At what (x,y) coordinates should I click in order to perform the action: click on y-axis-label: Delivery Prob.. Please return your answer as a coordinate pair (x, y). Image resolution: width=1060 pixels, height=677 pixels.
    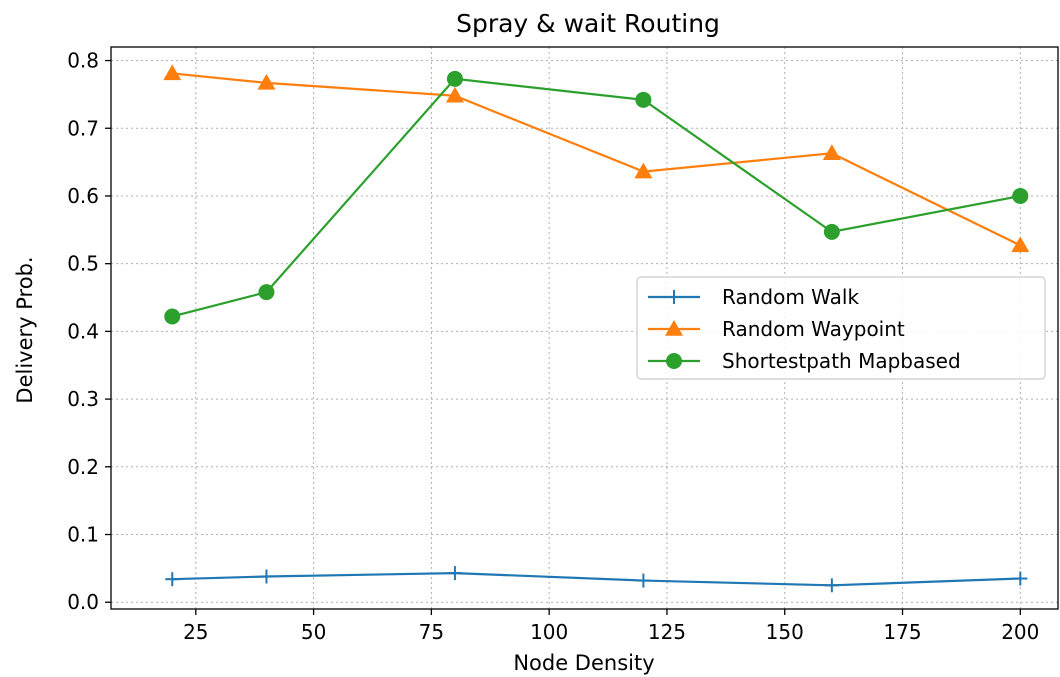
    Looking at the image, I should click on (25, 329).